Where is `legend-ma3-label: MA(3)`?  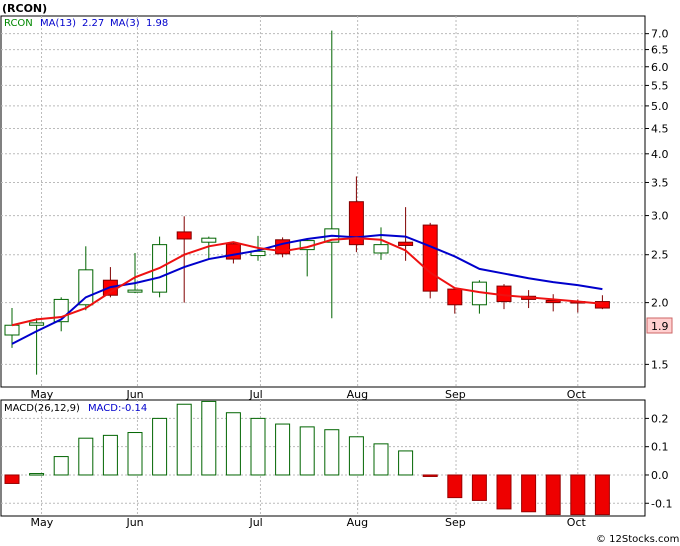 legend-ma3-label: MA(3) is located at coordinates (125, 23).